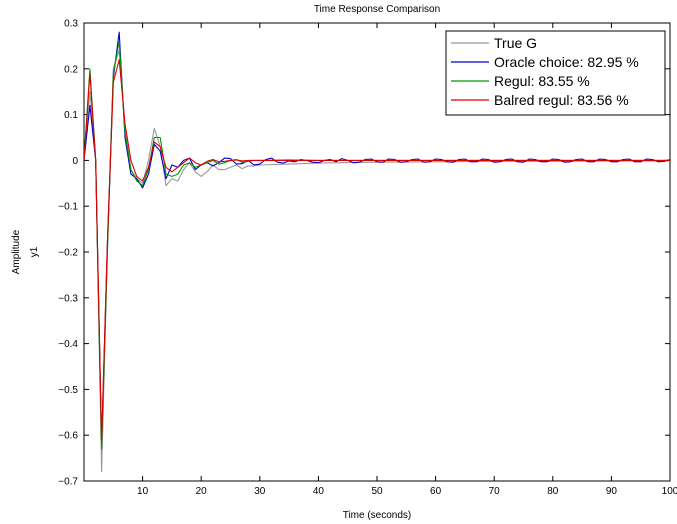 The height and width of the screenshot is (524, 677). I want to click on x-tick-label: 100, so click(669, 491).